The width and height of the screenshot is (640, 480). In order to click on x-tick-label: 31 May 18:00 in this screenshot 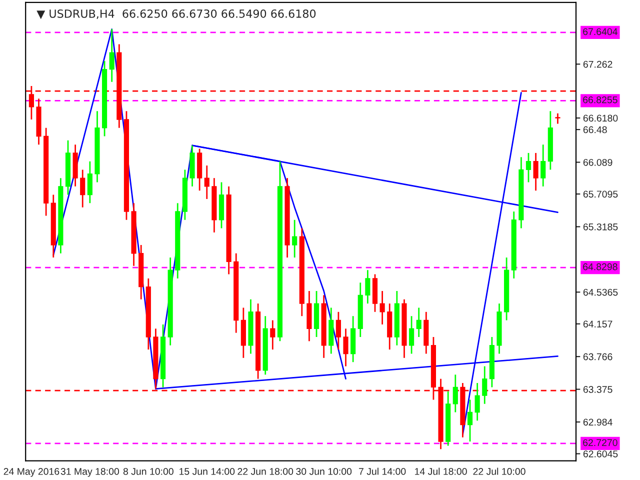, I will do `click(89, 472)`.